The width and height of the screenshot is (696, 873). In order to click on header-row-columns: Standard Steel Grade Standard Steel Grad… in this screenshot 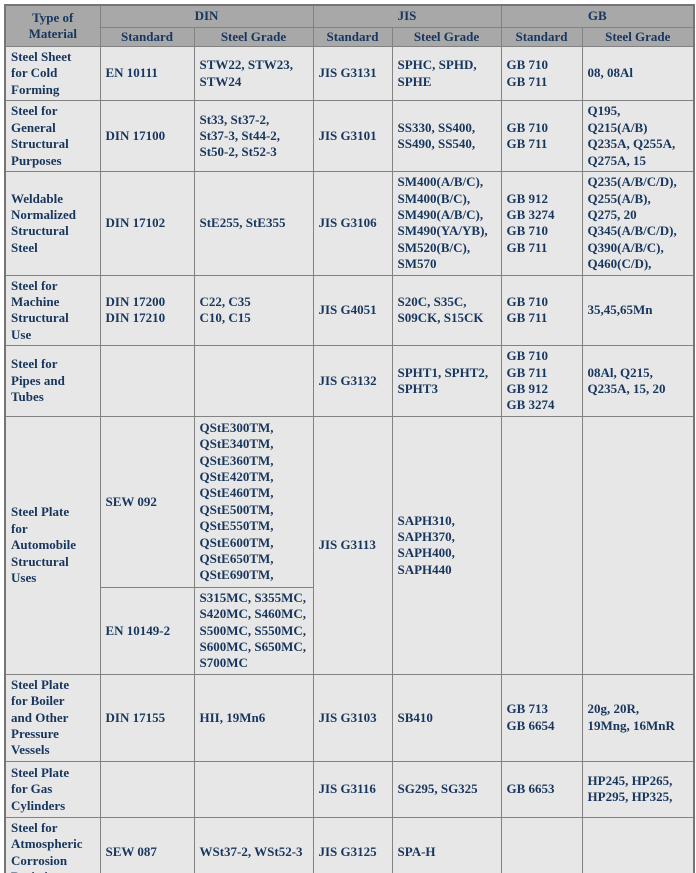, I will do `click(350, 36)`.